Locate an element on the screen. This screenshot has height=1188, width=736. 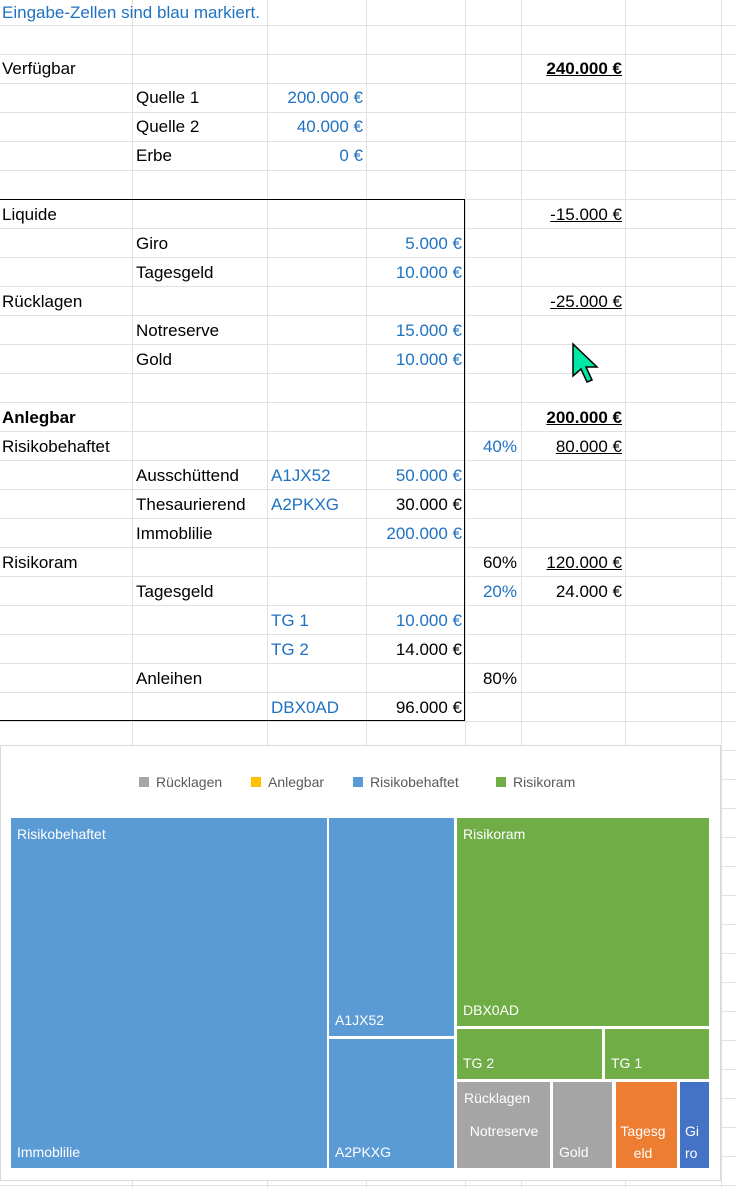
cell-notreserve-value: 15.000 € is located at coordinates (428, 330).